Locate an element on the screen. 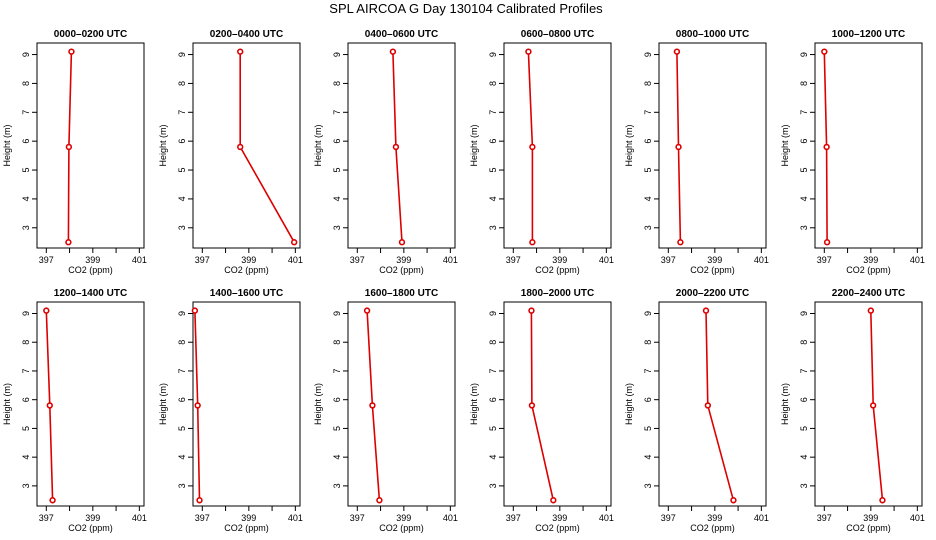 This screenshot has width=936, height=540. panel-title: 0600–0800 UTC is located at coordinates (557, 34).